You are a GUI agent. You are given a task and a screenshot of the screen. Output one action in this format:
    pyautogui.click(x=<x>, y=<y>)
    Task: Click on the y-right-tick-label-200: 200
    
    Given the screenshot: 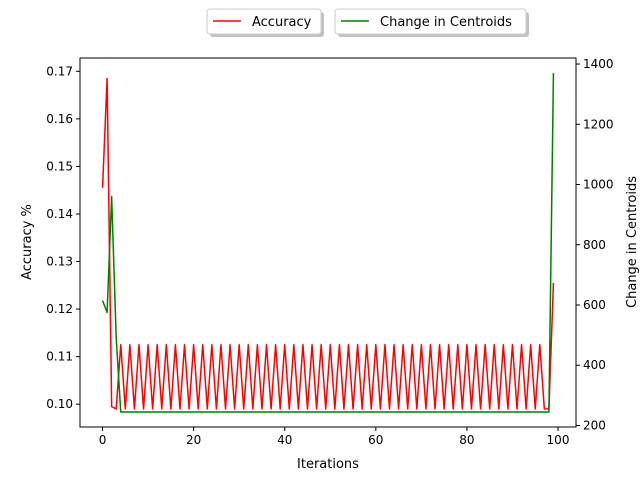 What is the action you would take?
    pyautogui.click(x=594, y=425)
    